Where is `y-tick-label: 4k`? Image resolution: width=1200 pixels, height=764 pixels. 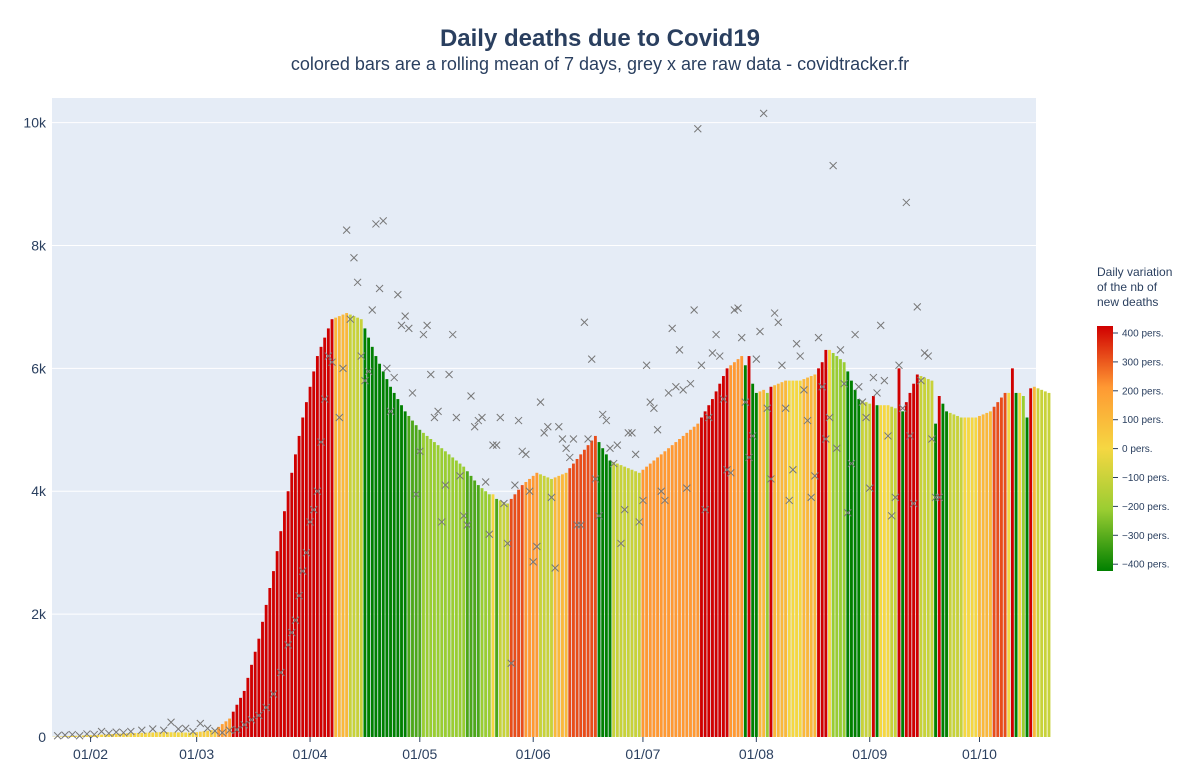
y-tick-label: 4k is located at coordinates (39, 491).